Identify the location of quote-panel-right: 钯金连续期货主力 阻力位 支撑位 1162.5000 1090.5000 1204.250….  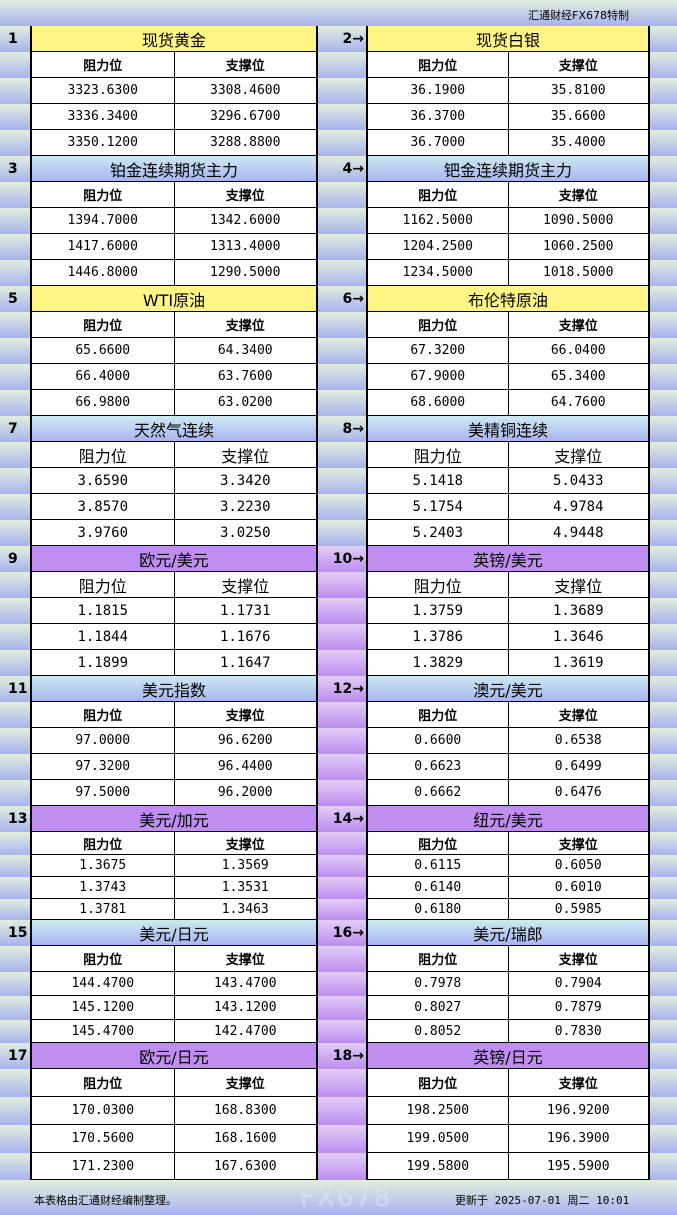
(508, 221).